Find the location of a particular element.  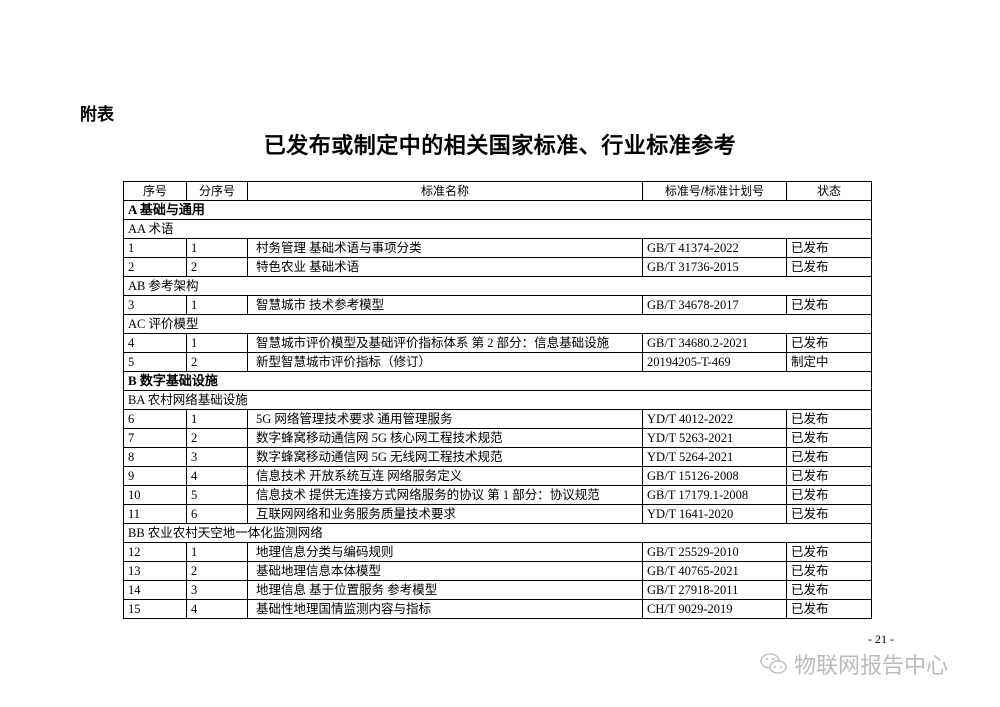

page-number: - 21 - is located at coordinates (881, 639).